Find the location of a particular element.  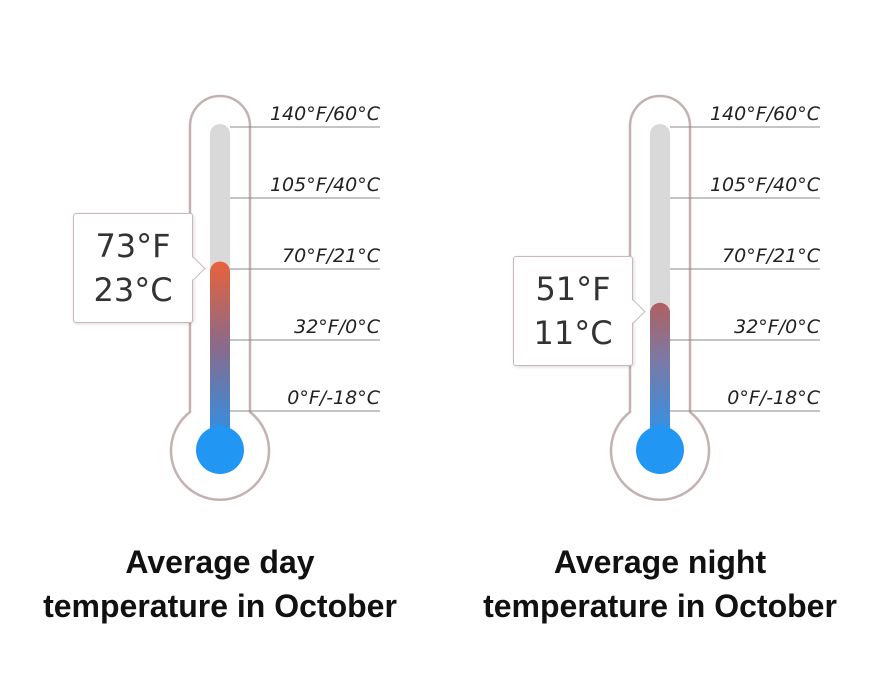

caption-line-1: Average day is located at coordinates (220, 562).